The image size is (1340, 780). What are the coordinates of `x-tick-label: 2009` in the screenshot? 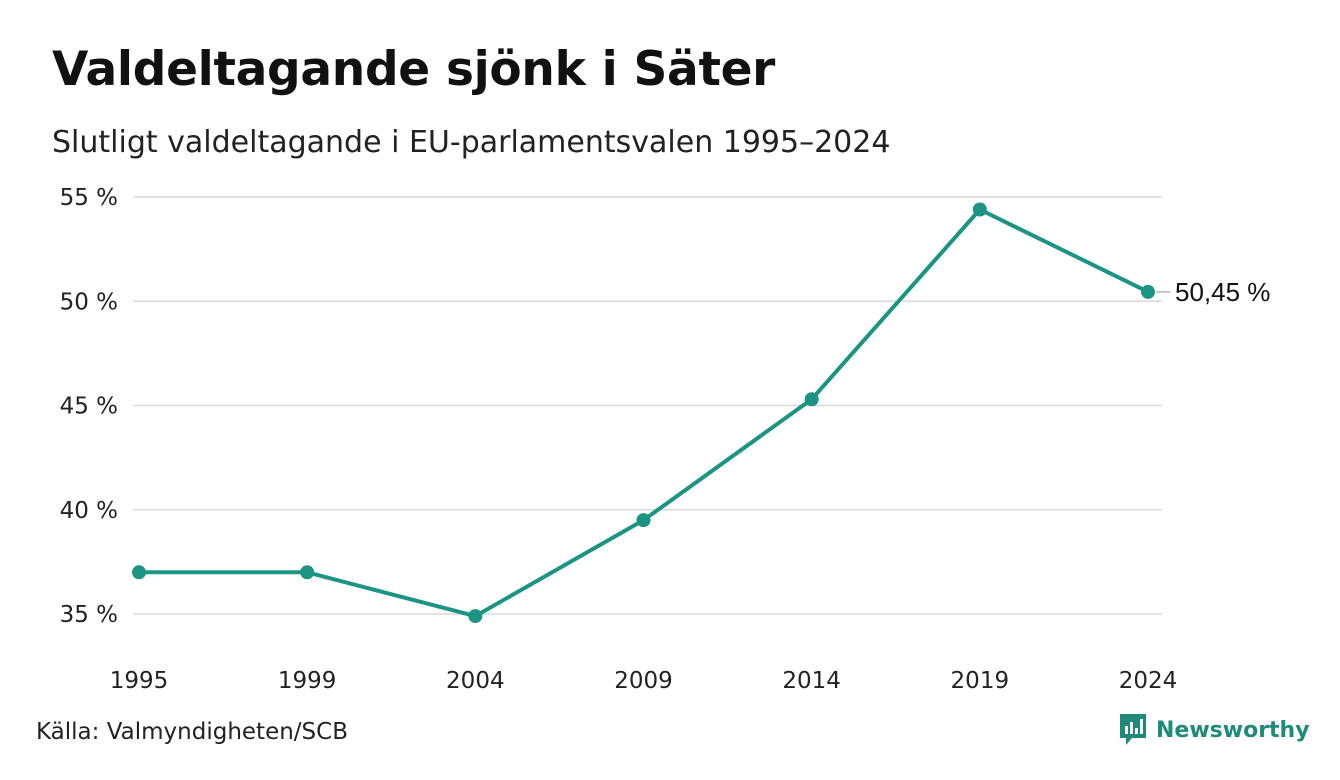 It's located at (643, 681).